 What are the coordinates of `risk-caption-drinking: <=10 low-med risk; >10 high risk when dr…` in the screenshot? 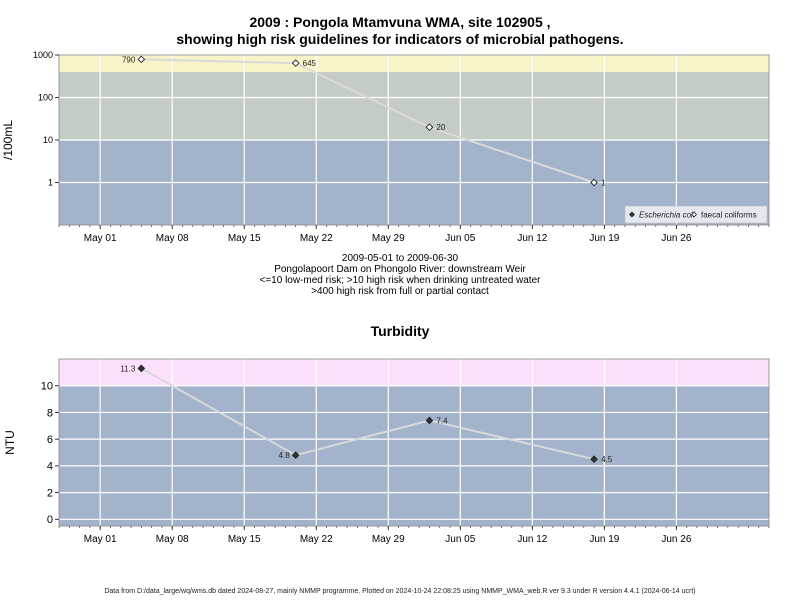 It's located at (400, 280).